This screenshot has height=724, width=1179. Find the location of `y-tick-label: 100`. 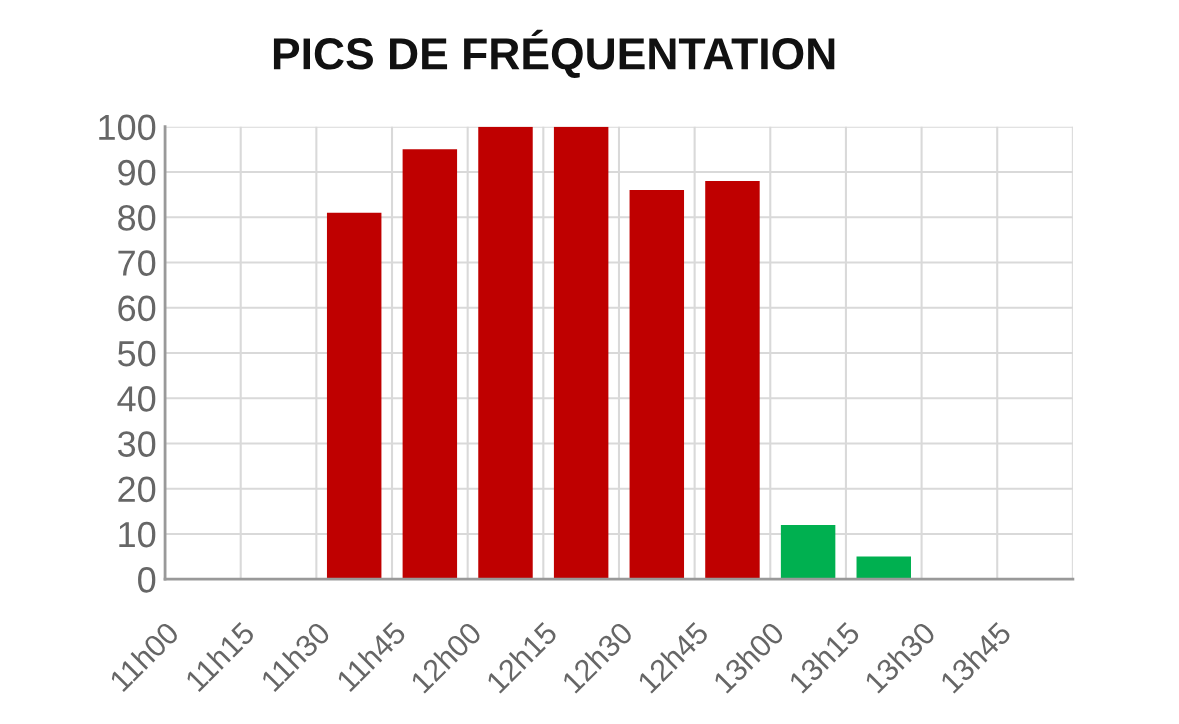

y-tick-label: 100 is located at coordinates (127, 127).